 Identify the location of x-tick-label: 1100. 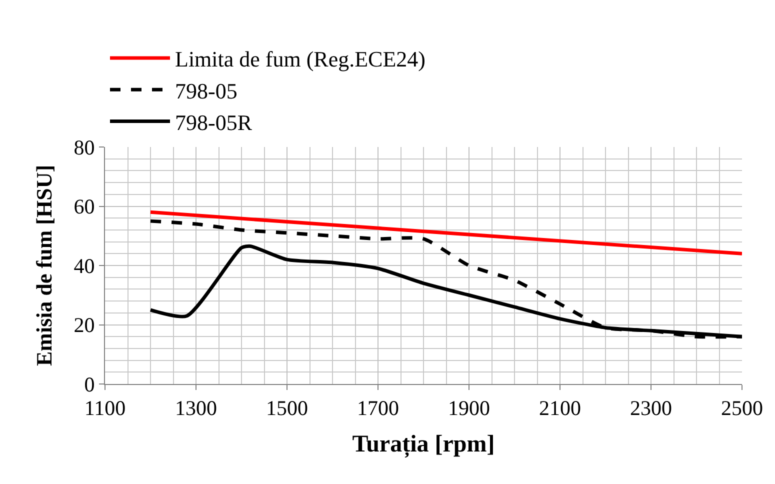
(105, 408).